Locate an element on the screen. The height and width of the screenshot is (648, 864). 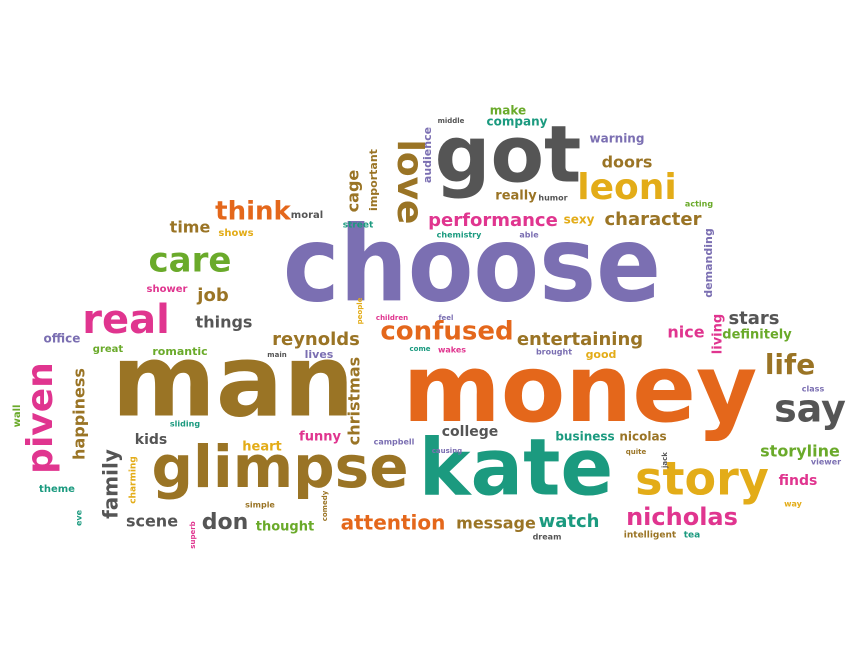
word-reynolds: reynolds is located at coordinates (316, 339).